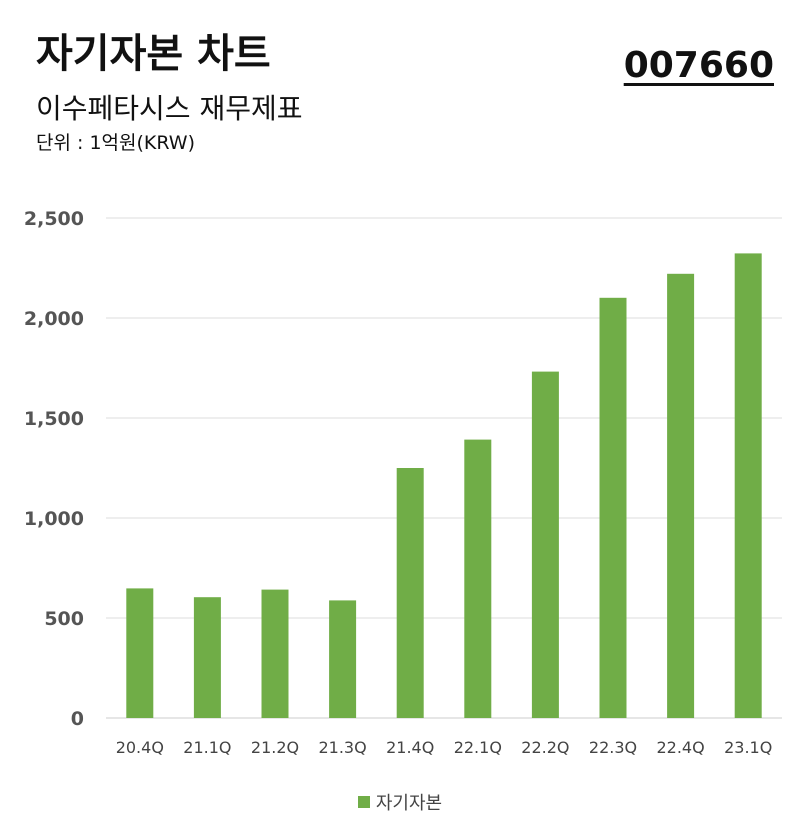 This screenshot has height=827, width=800. Describe the element at coordinates (54, 519) in the screenshot. I see `y-tick-label: 1,000` at that location.